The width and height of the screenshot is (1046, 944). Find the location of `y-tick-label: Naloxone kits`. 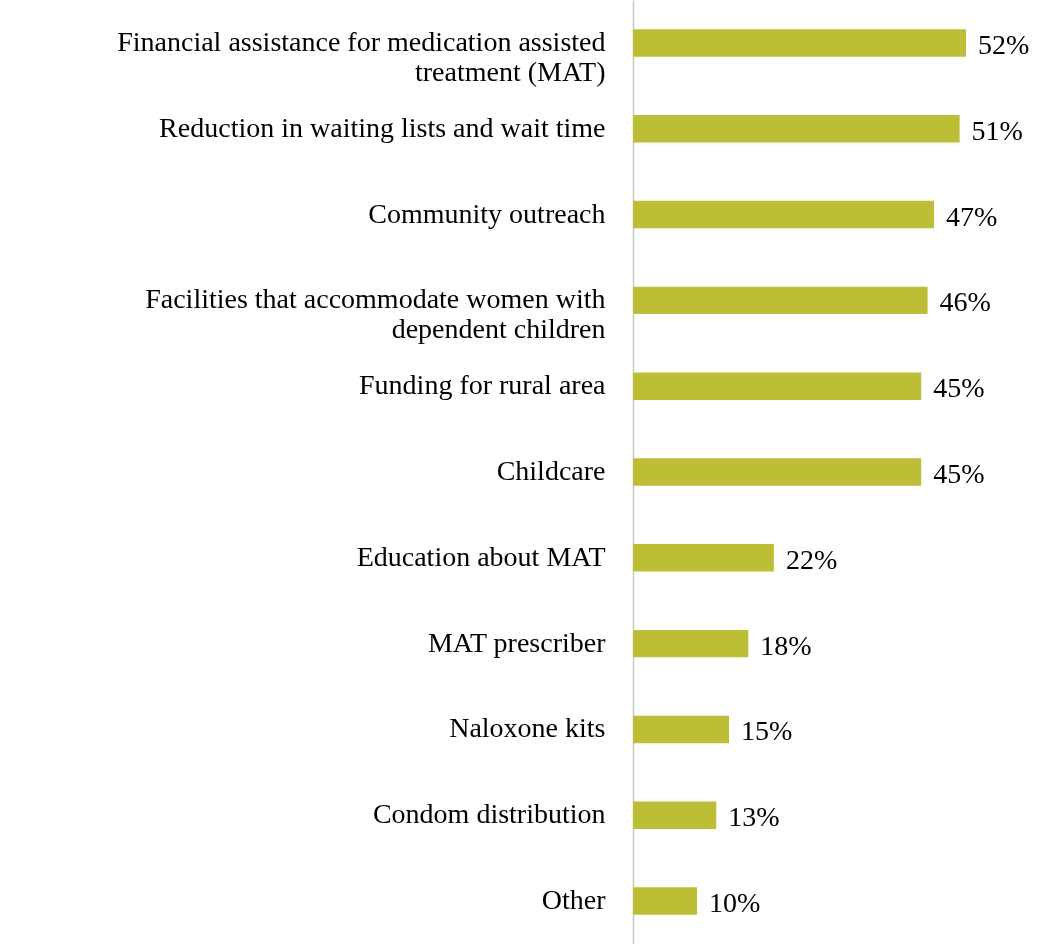

y-tick-label: Naloxone kits is located at coordinates (527, 728).